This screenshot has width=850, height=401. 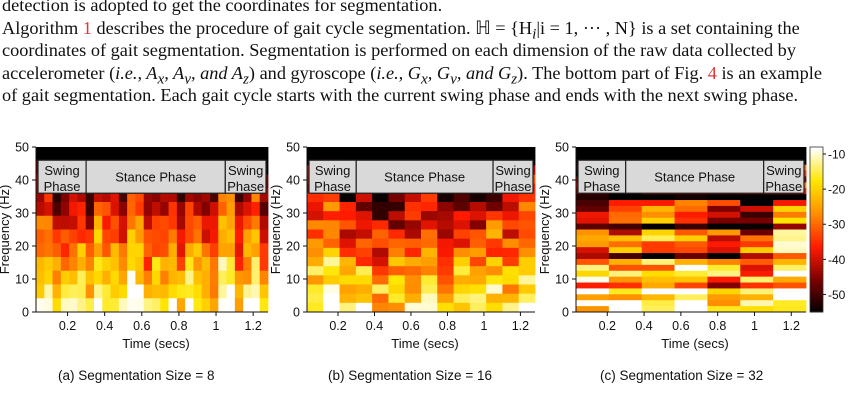 I want to click on x-tick-label: 0.8, so click(x=178, y=326).